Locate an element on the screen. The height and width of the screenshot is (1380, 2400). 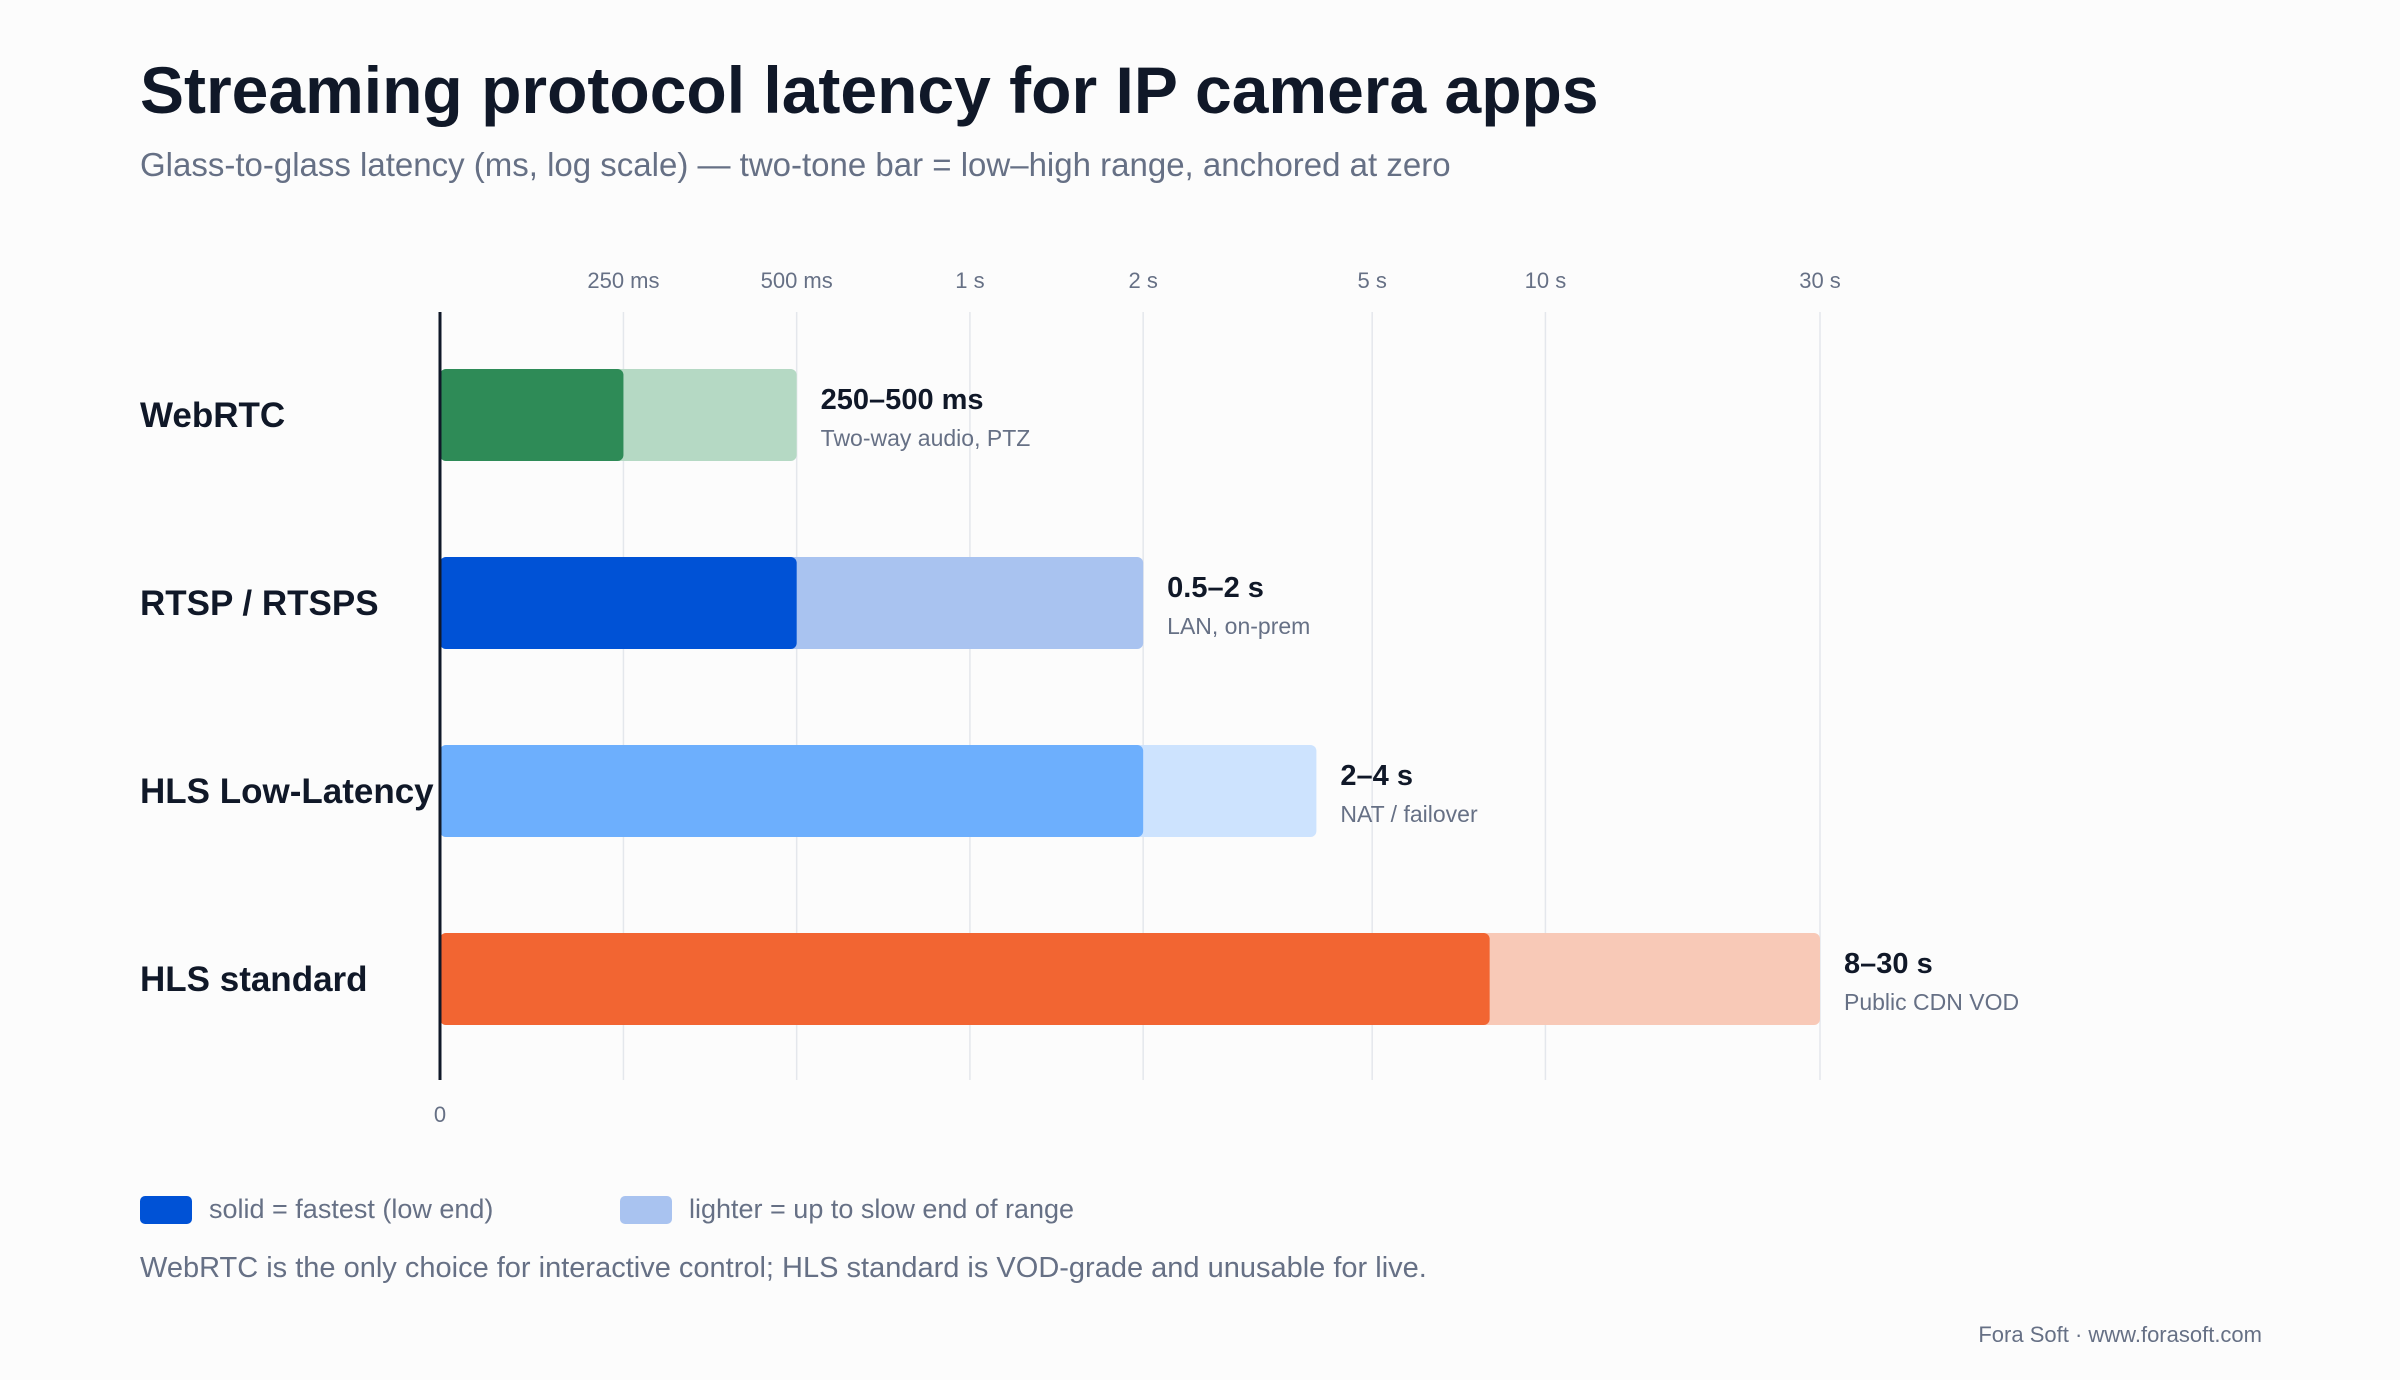
legend-item-solid: solid = fastest (low end) is located at coordinates (316, 1209).